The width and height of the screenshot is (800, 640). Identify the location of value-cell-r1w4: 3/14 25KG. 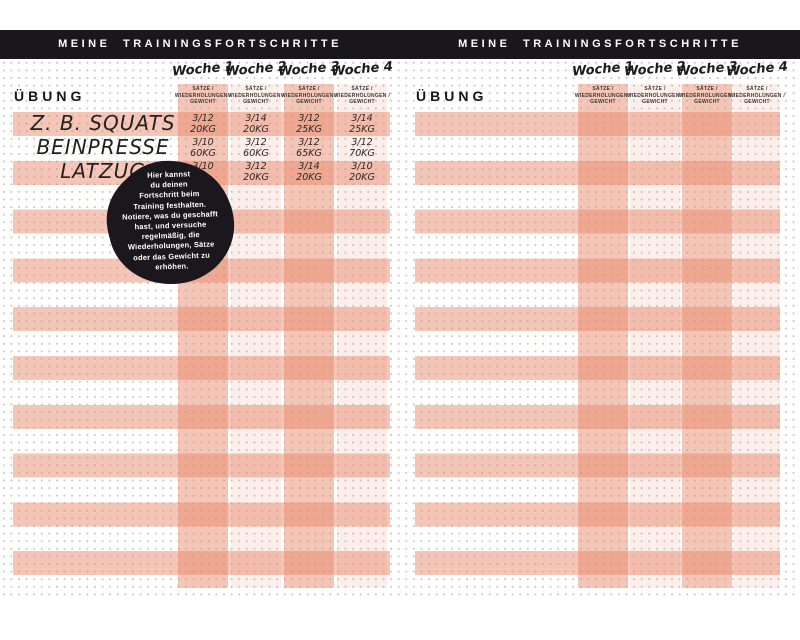
(362, 124).